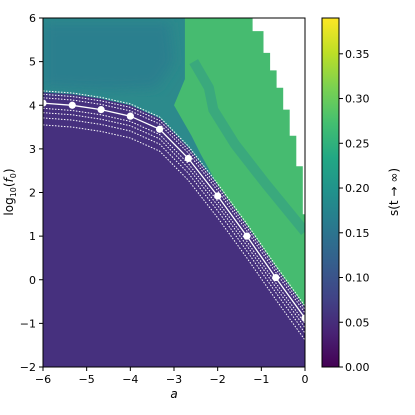  I want to click on x-tick-label: 0, so click(305, 379).